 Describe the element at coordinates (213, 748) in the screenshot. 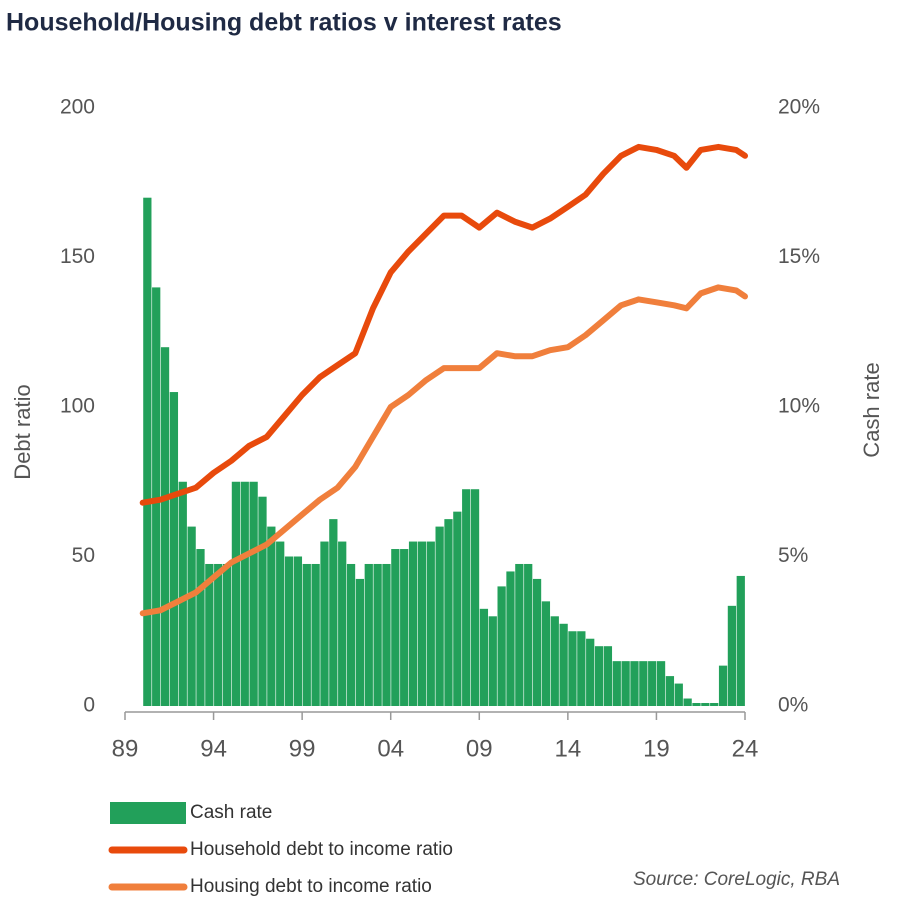

I see `x-tick-label: 94` at that location.